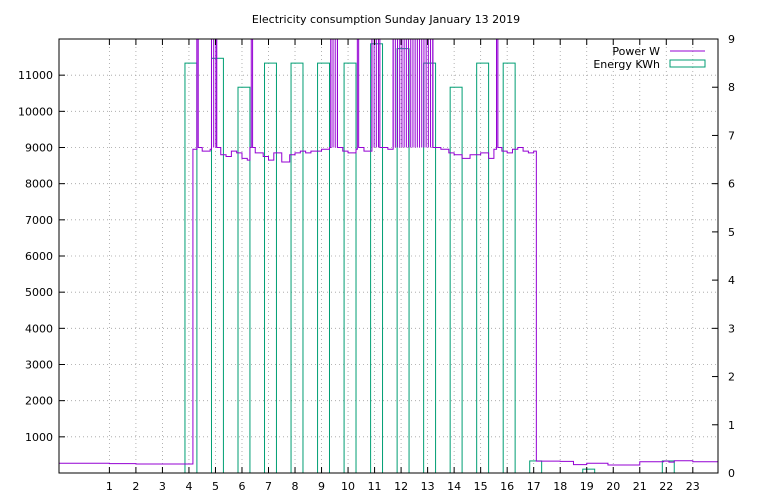 Image resolution: width=768 pixels, height=500 pixels. What do you see at coordinates (39, 148) in the screenshot?
I see `y-left-tick-label: 9000` at bounding box center [39, 148].